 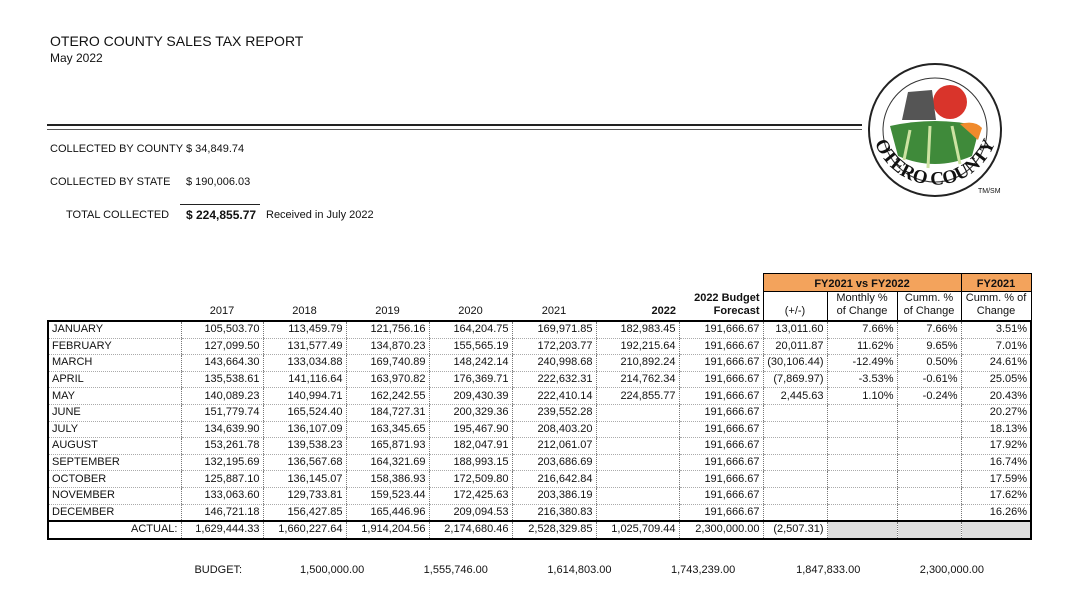 I want to click on logo-building, so click(x=919, y=105).